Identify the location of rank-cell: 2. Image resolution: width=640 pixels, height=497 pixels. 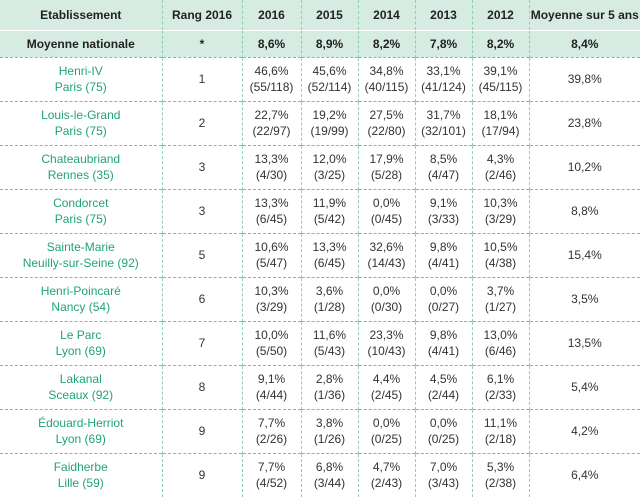
(201, 122).